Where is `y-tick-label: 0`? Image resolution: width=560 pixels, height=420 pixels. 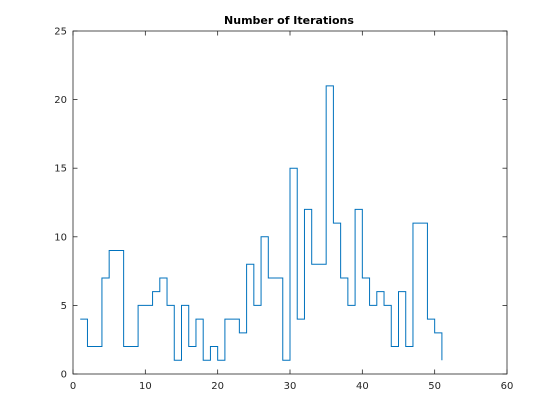 y-tick-label: 0 is located at coordinates (64, 375).